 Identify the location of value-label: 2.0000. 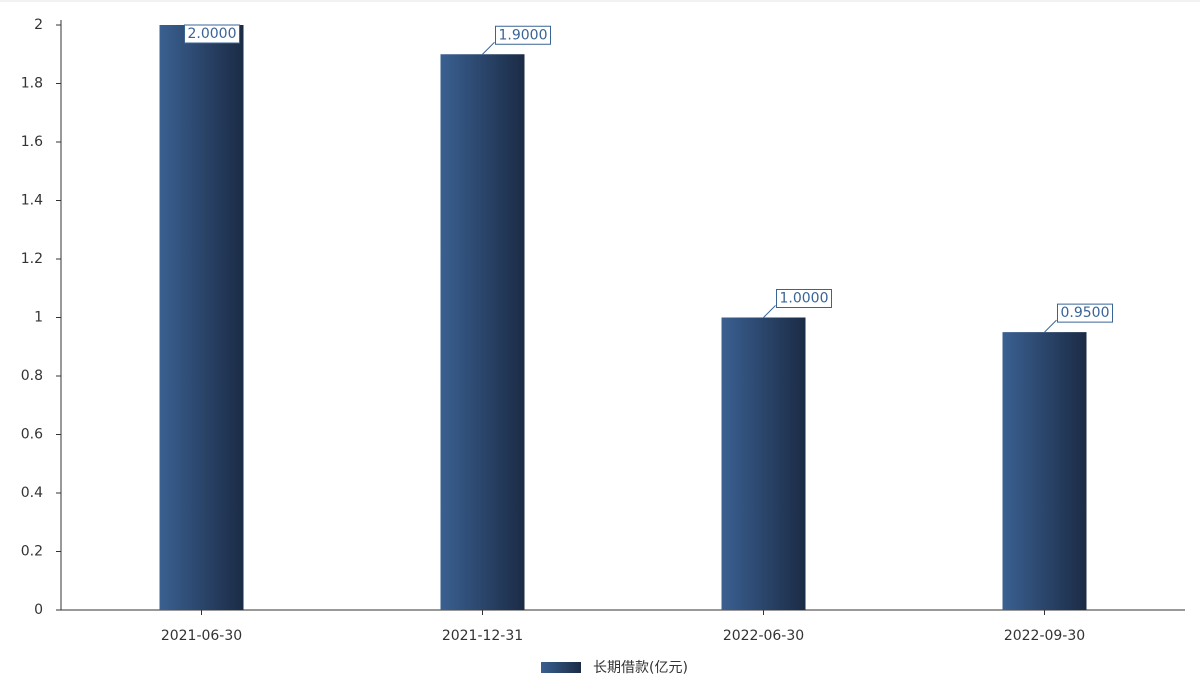
(212, 34).